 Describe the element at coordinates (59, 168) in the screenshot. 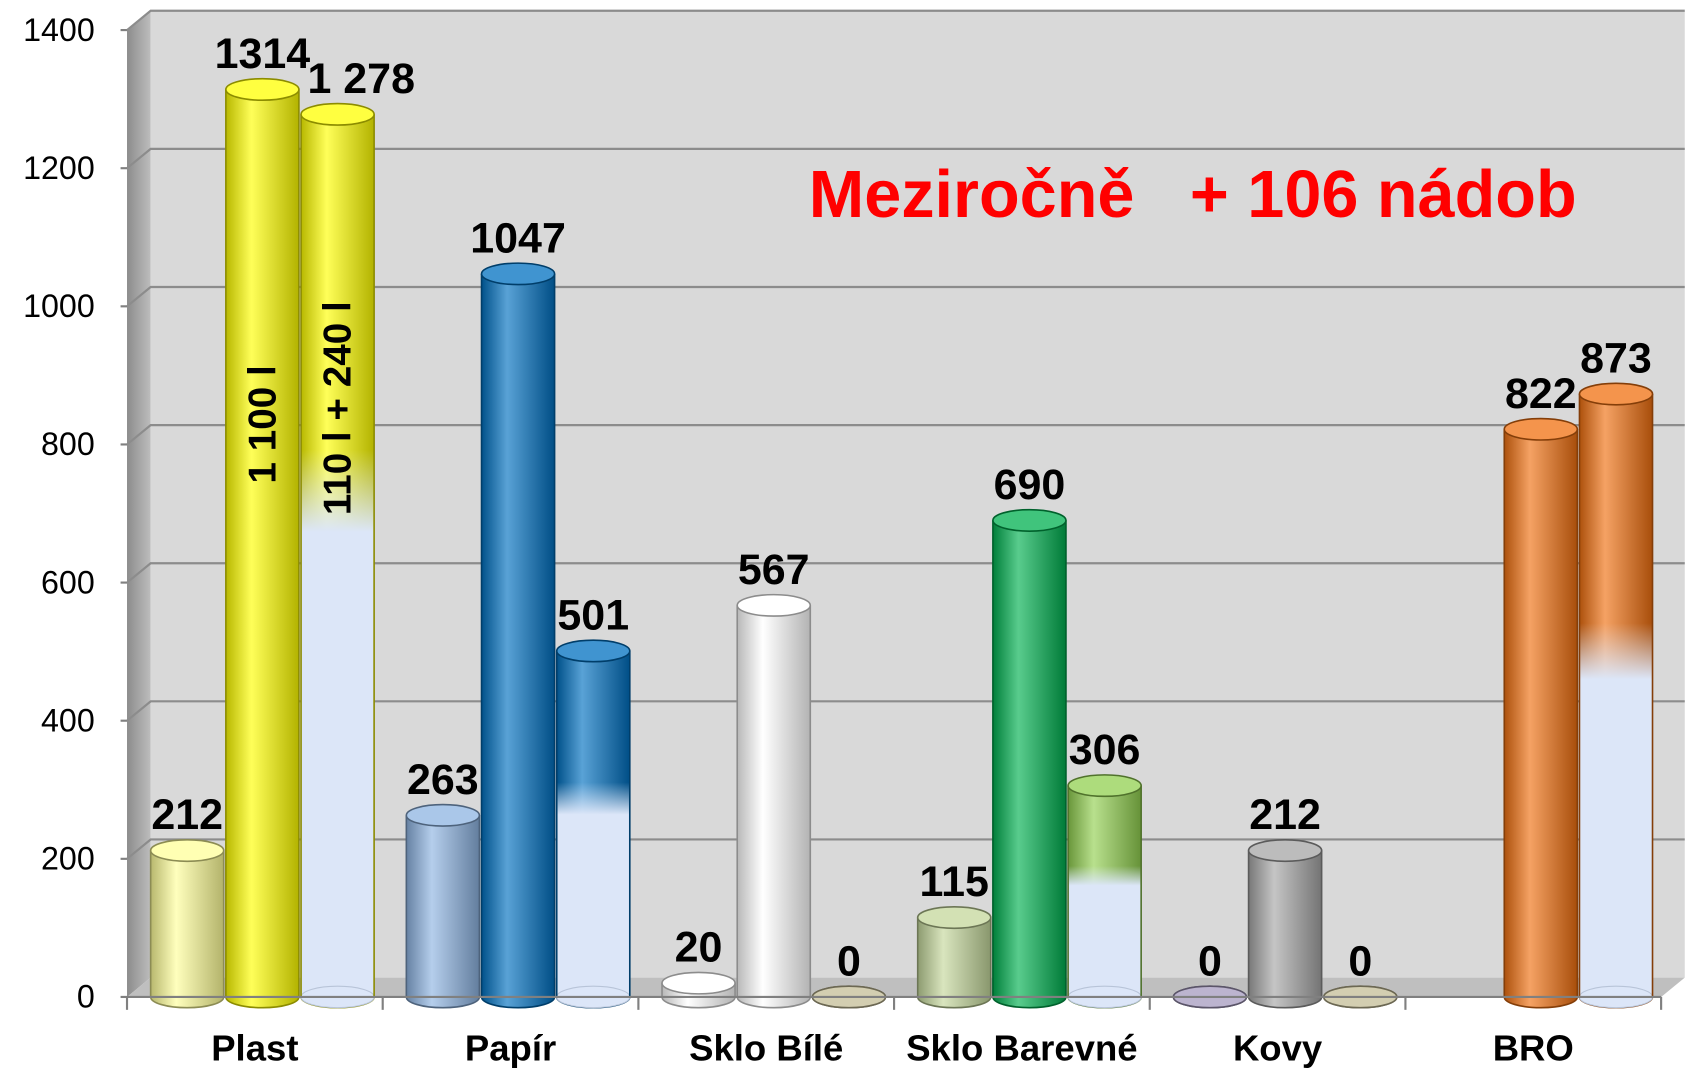

I see `y-tick-label: 1200` at that location.